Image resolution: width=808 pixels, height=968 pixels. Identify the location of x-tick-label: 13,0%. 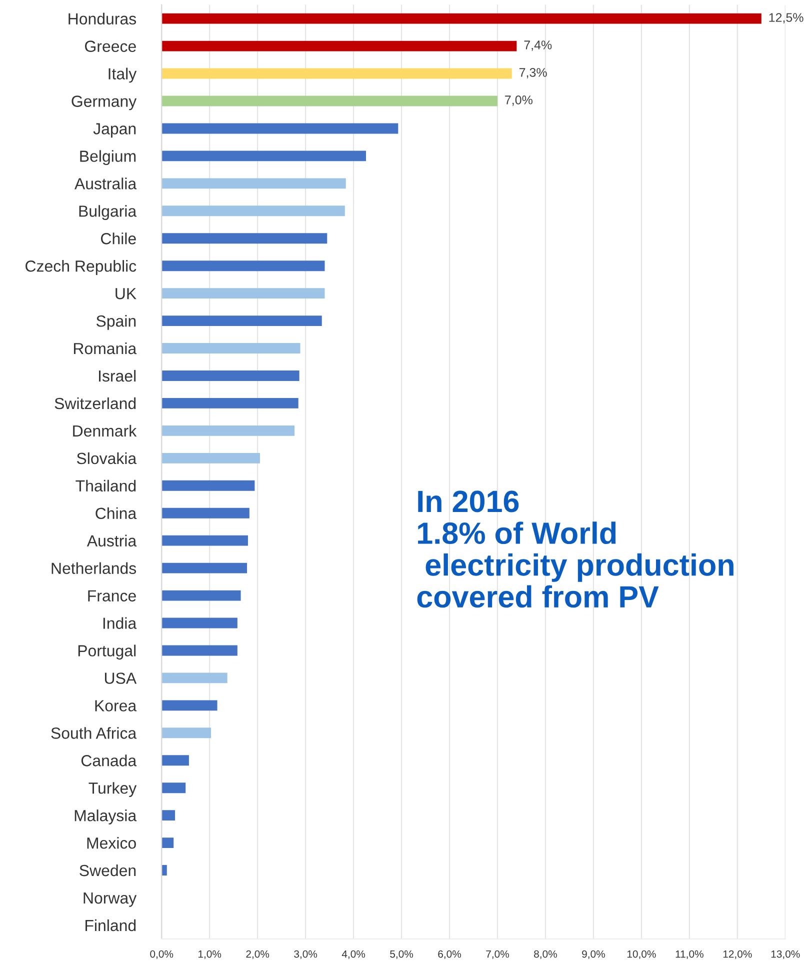
(785, 954).